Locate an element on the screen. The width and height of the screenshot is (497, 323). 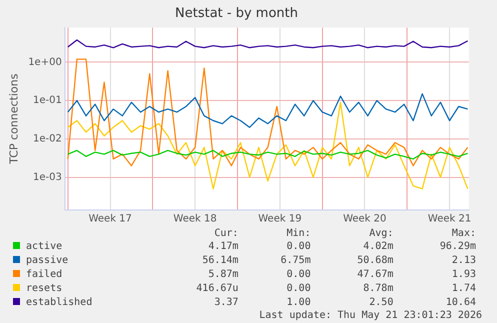
legend-label: failed is located at coordinates (44, 275).